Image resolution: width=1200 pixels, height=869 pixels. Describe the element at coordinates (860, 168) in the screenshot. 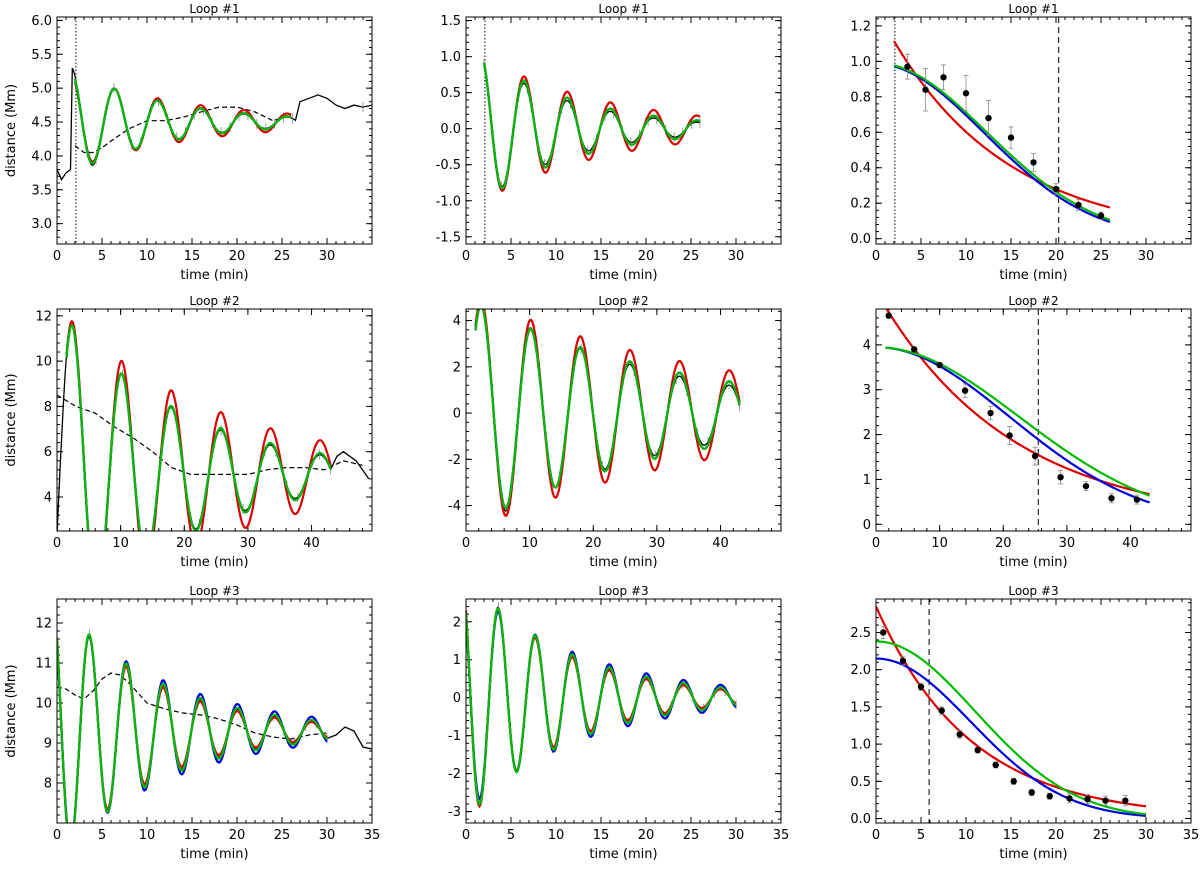

I see `y-tick-label: 0.4` at that location.